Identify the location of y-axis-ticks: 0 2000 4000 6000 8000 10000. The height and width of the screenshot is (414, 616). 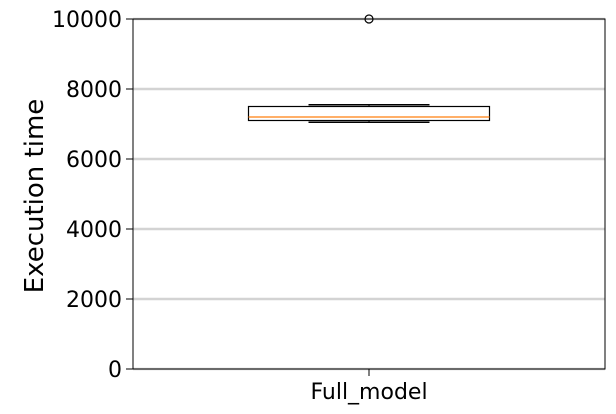
(92, 195).